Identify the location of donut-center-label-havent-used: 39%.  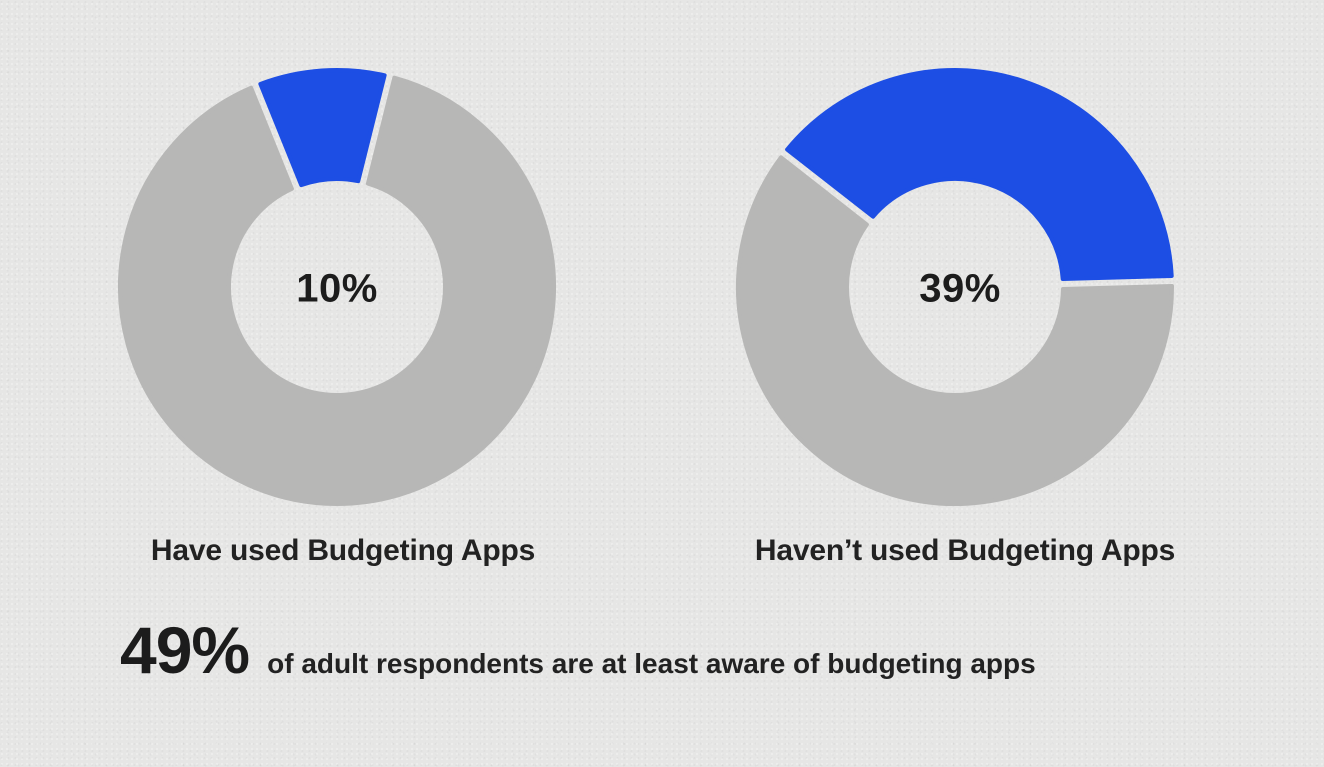
(960, 288).